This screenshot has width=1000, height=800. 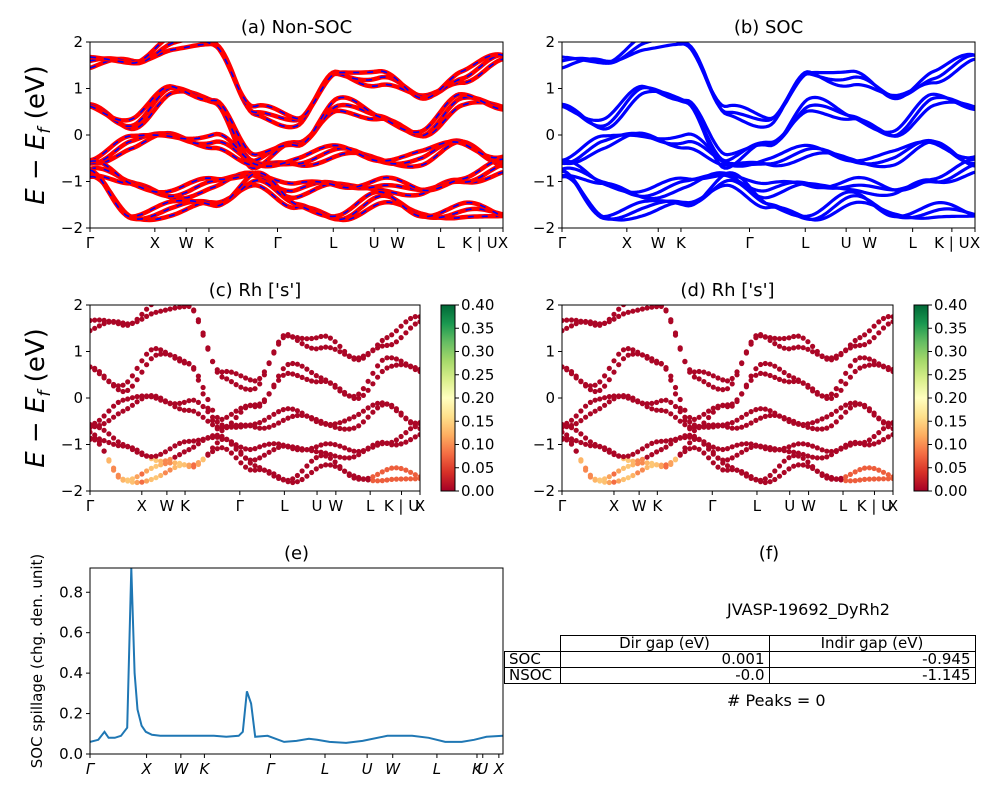 I want to click on colorbar-tick-label: 0.00, so click(x=950, y=491).